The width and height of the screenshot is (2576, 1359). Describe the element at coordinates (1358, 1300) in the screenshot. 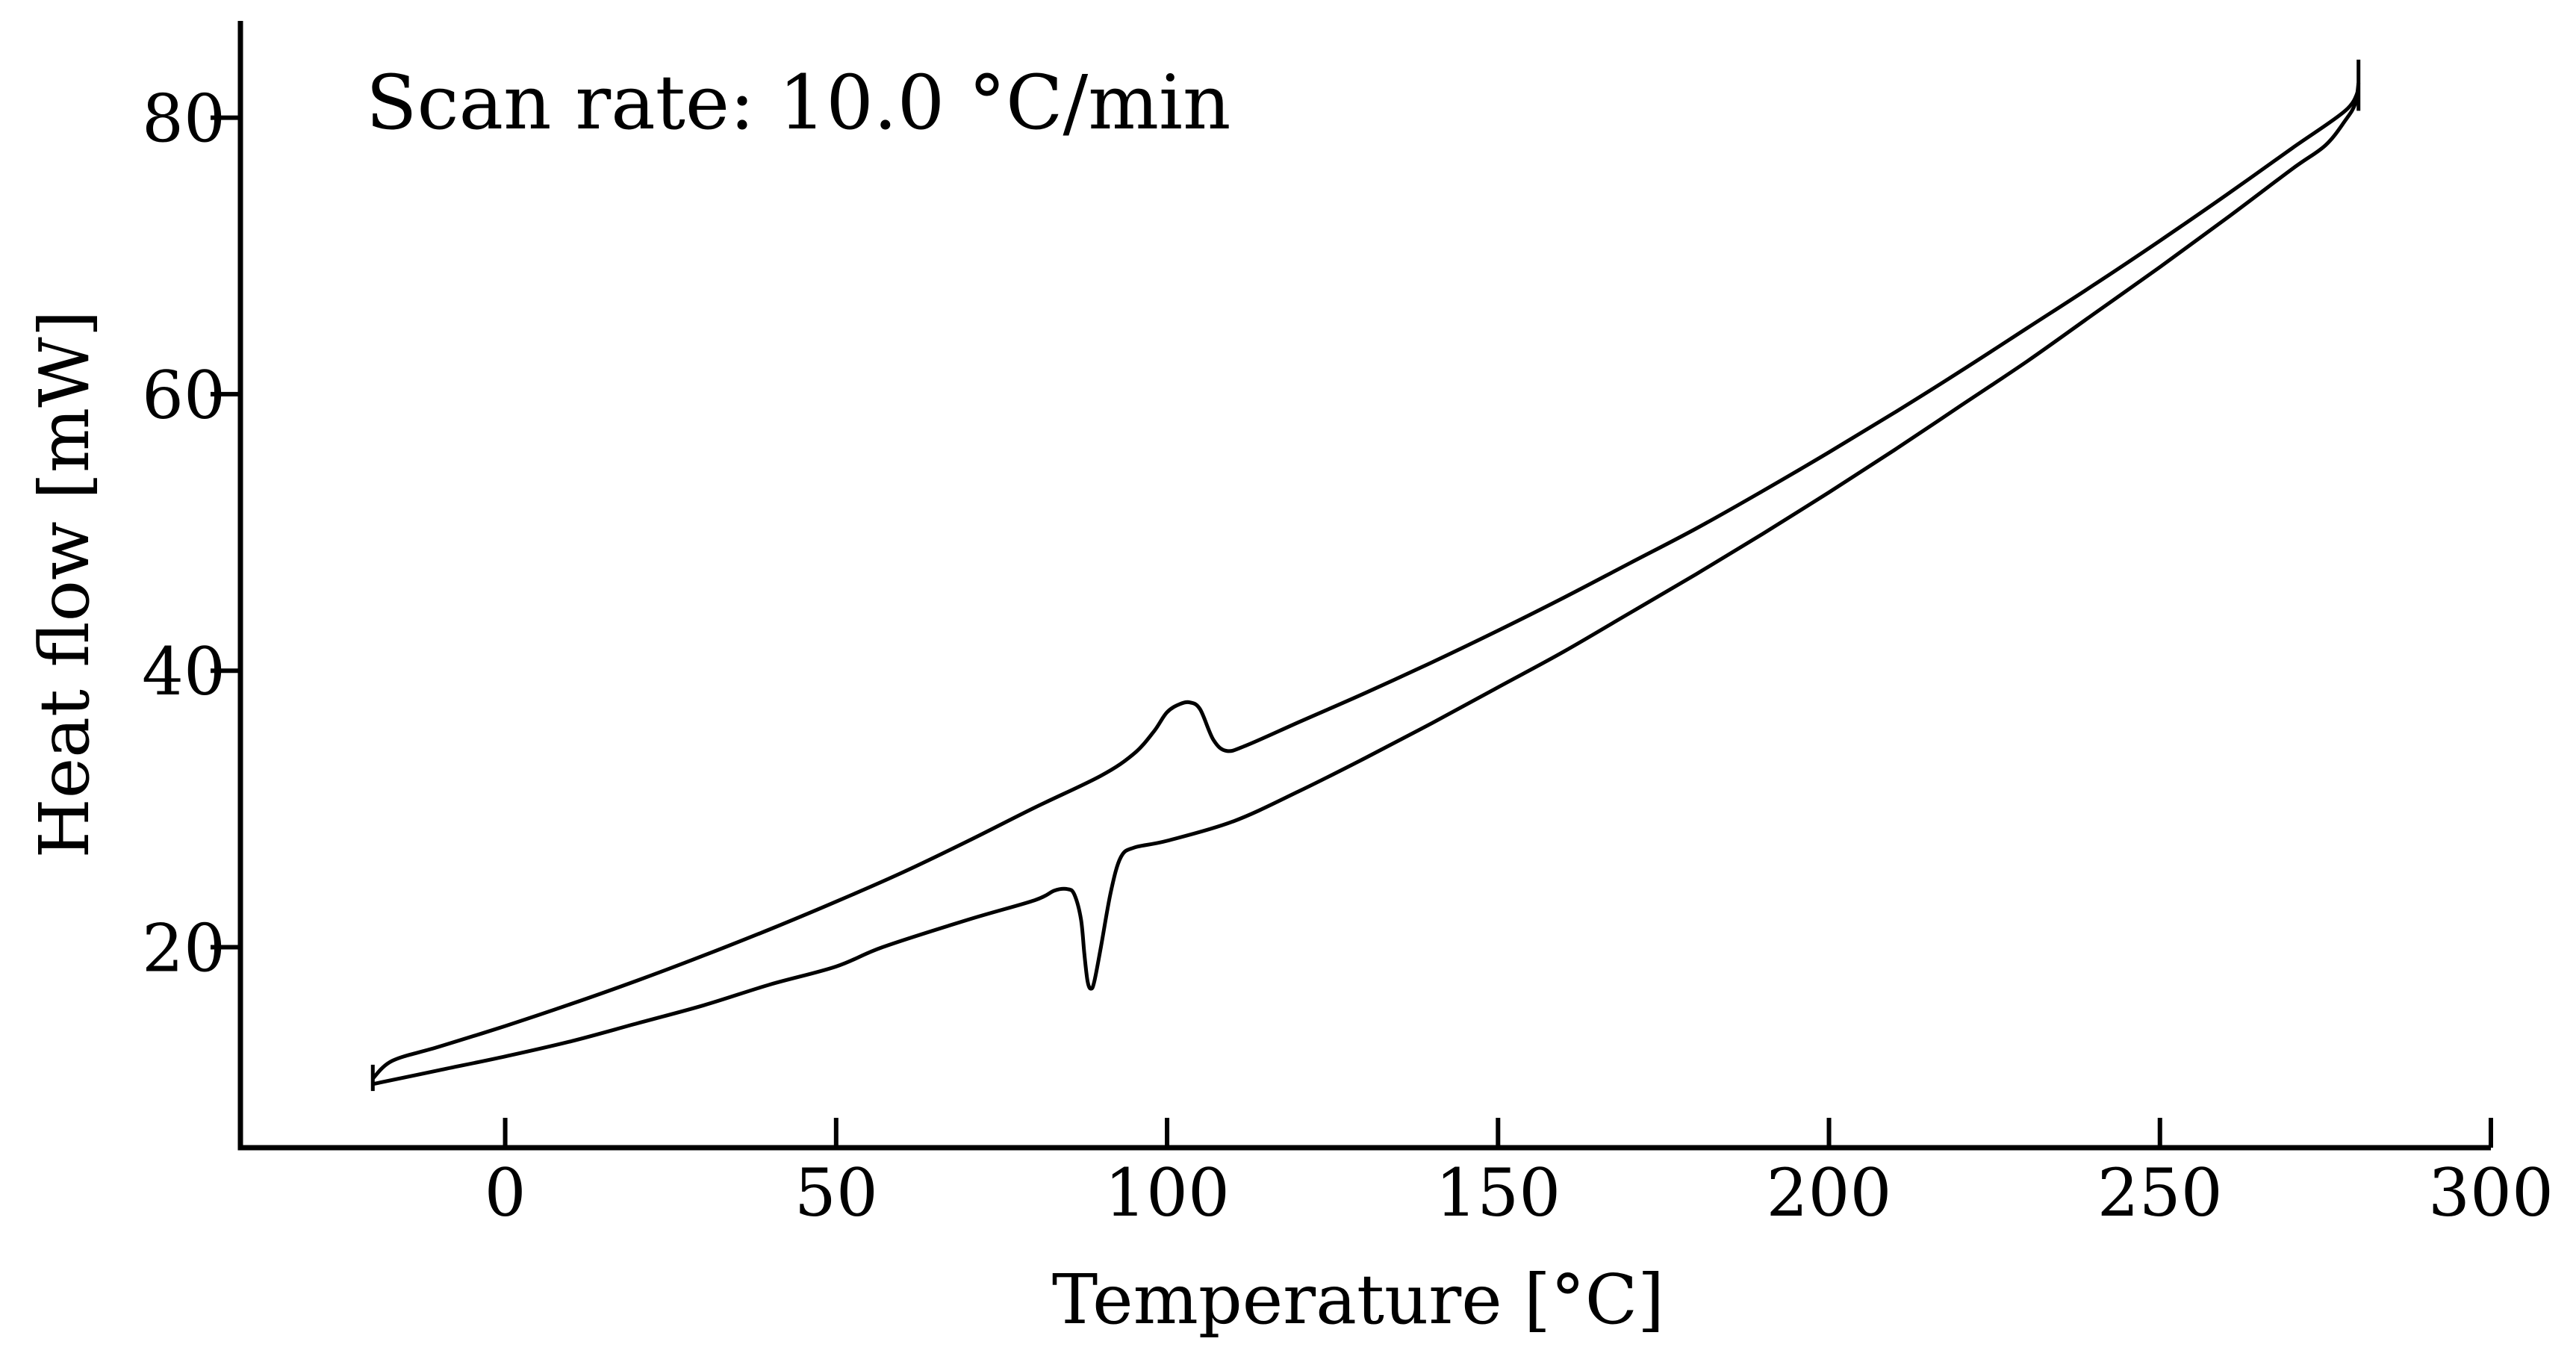

I see `x-axis-title: Temperature [°C]` at that location.